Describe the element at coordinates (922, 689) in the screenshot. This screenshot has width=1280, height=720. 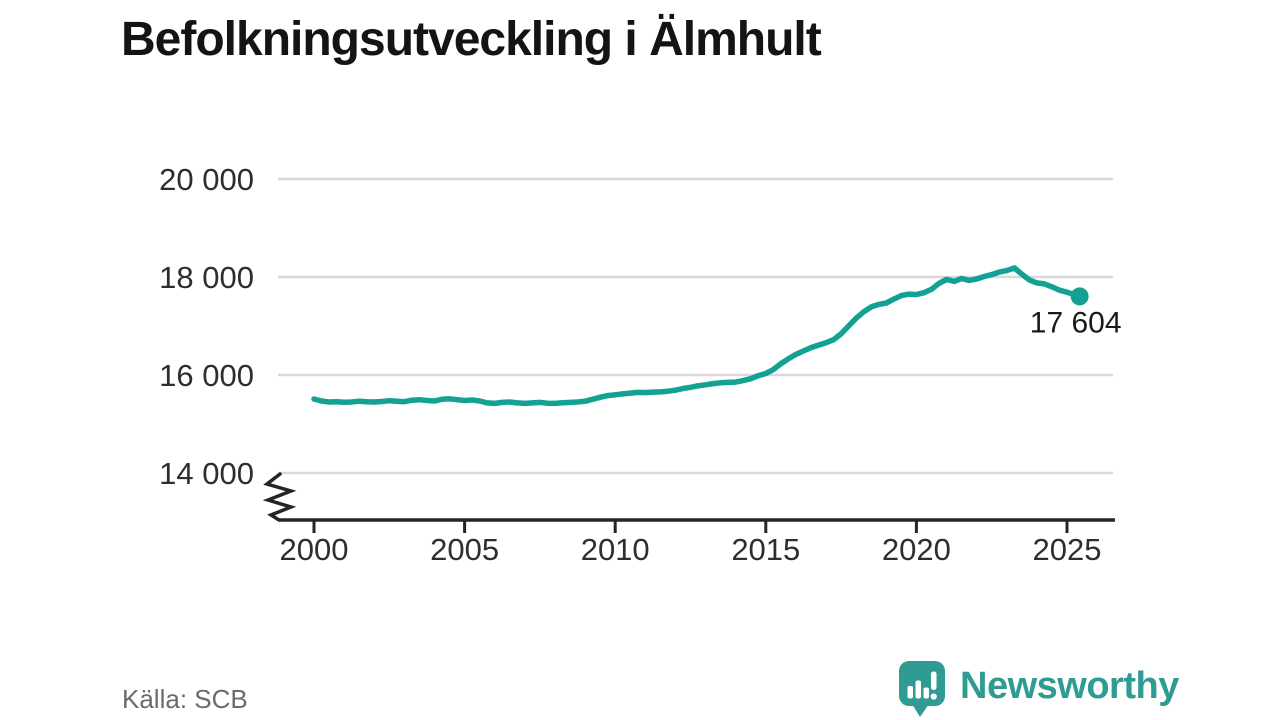
I see `bar-chart-speech-bubble-icon` at that location.